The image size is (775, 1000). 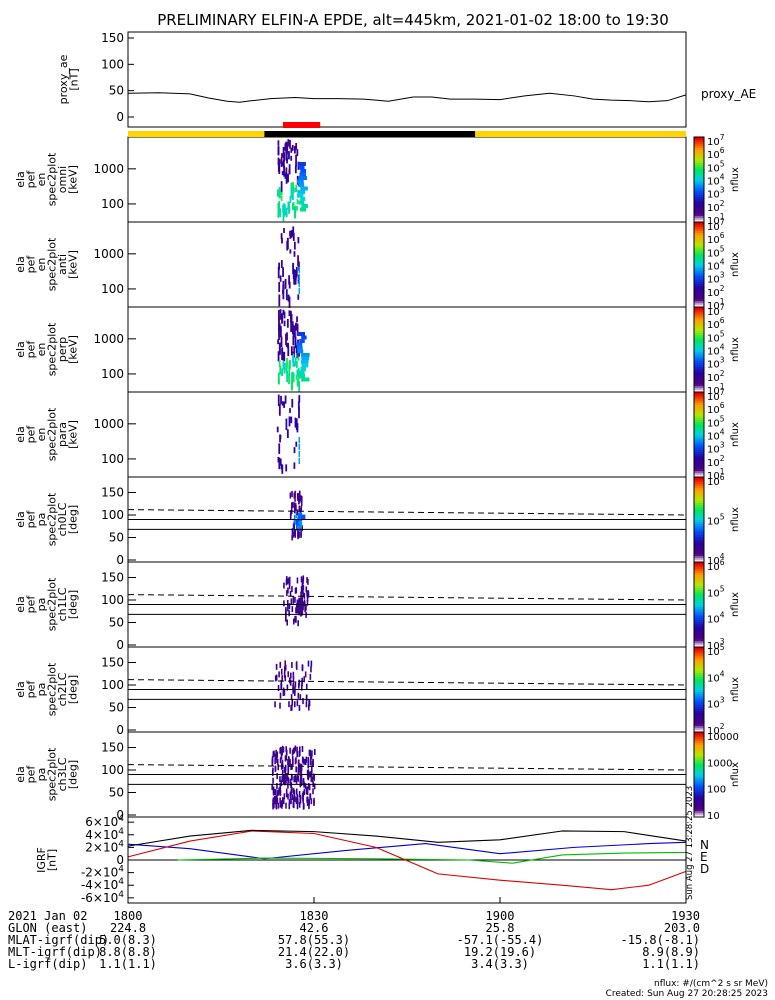 What do you see at coordinates (69, 79) in the screenshot?
I see `panel-0-ylabel: proxy_ae[nT]` at bounding box center [69, 79].